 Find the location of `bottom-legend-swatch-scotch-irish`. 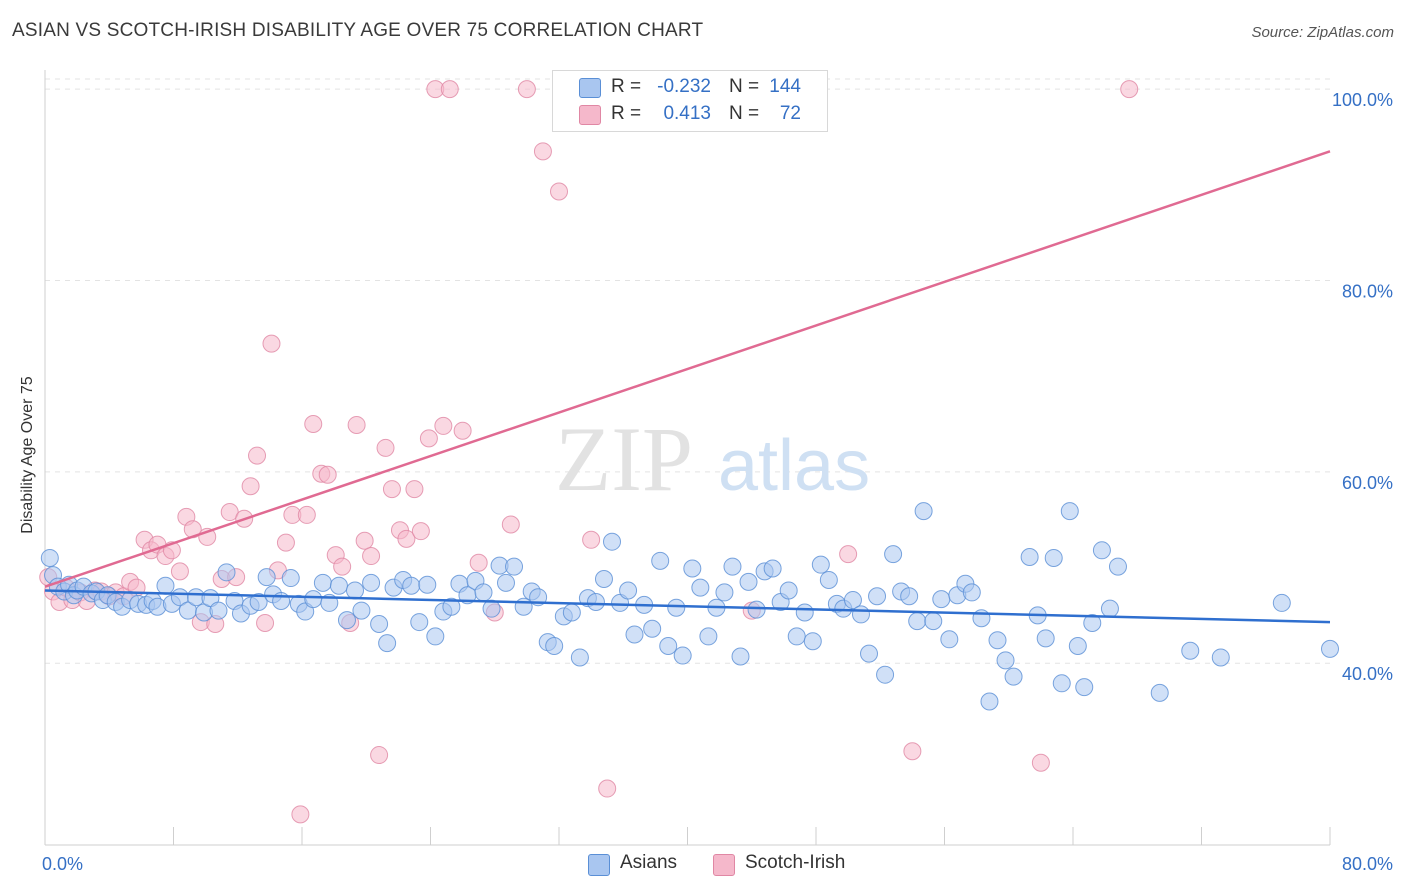

bottom-legend-swatch-scotch-irish is located at coordinates (724, 865).